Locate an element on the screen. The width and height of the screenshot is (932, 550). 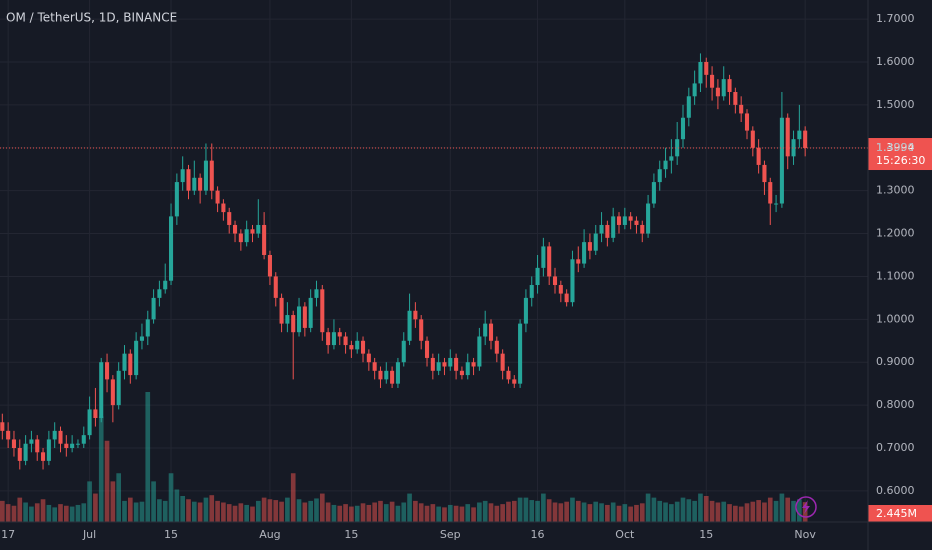
chart-title: OM / TetherUS, 1D, BINANCE is located at coordinates (91, 18).